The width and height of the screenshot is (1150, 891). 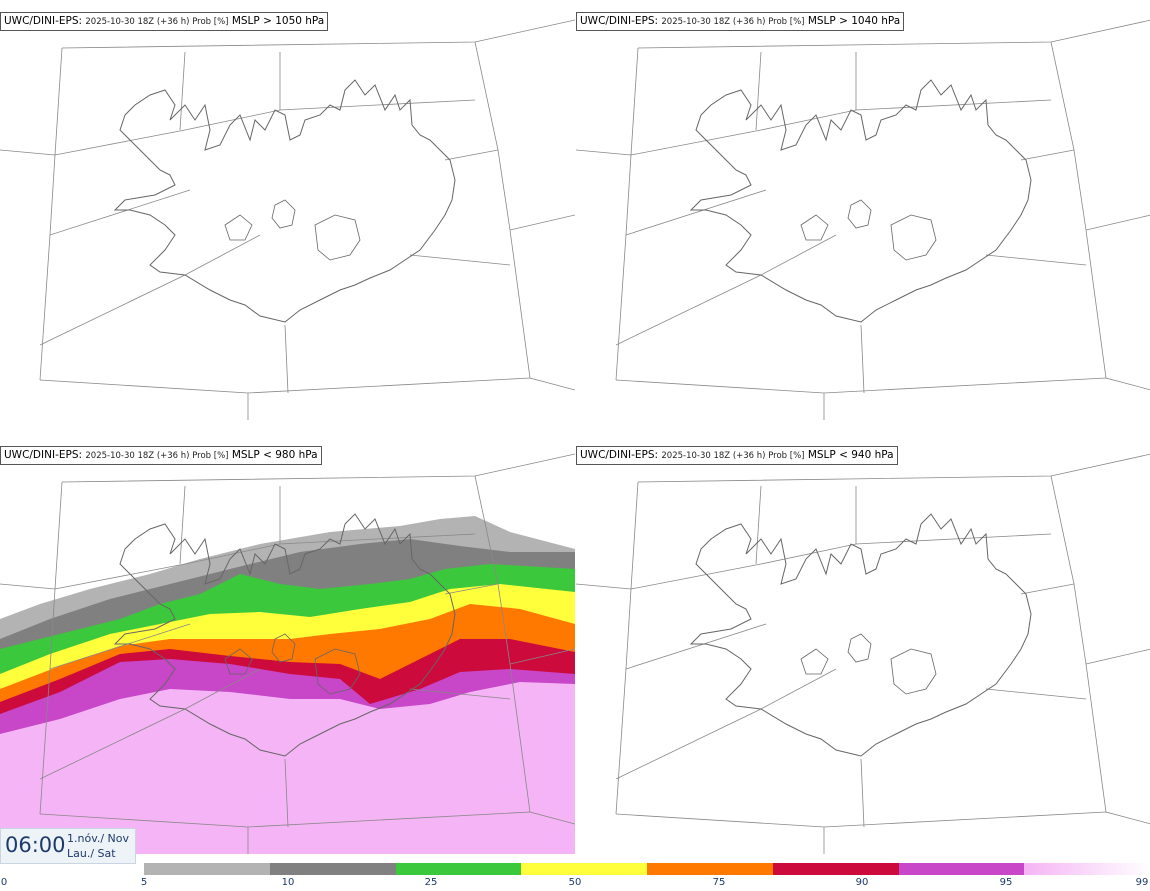 What do you see at coordinates (854, 21) in the screenshot?
I see `variable-label: MSLP > 1040 hPa` at bounding box center [854, 21].